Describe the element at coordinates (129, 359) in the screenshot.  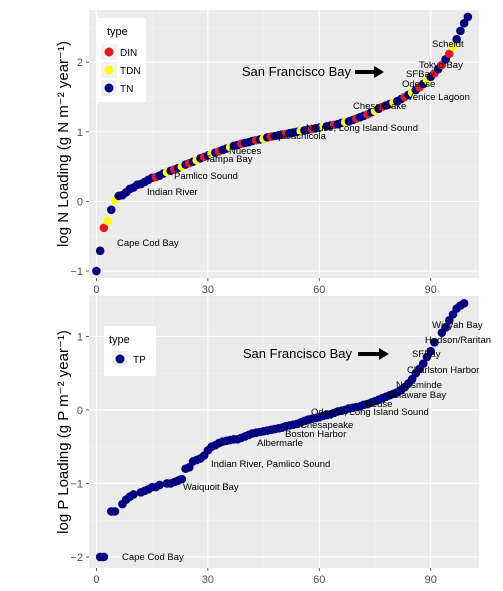
I see `legend-entries: TP` at that location.